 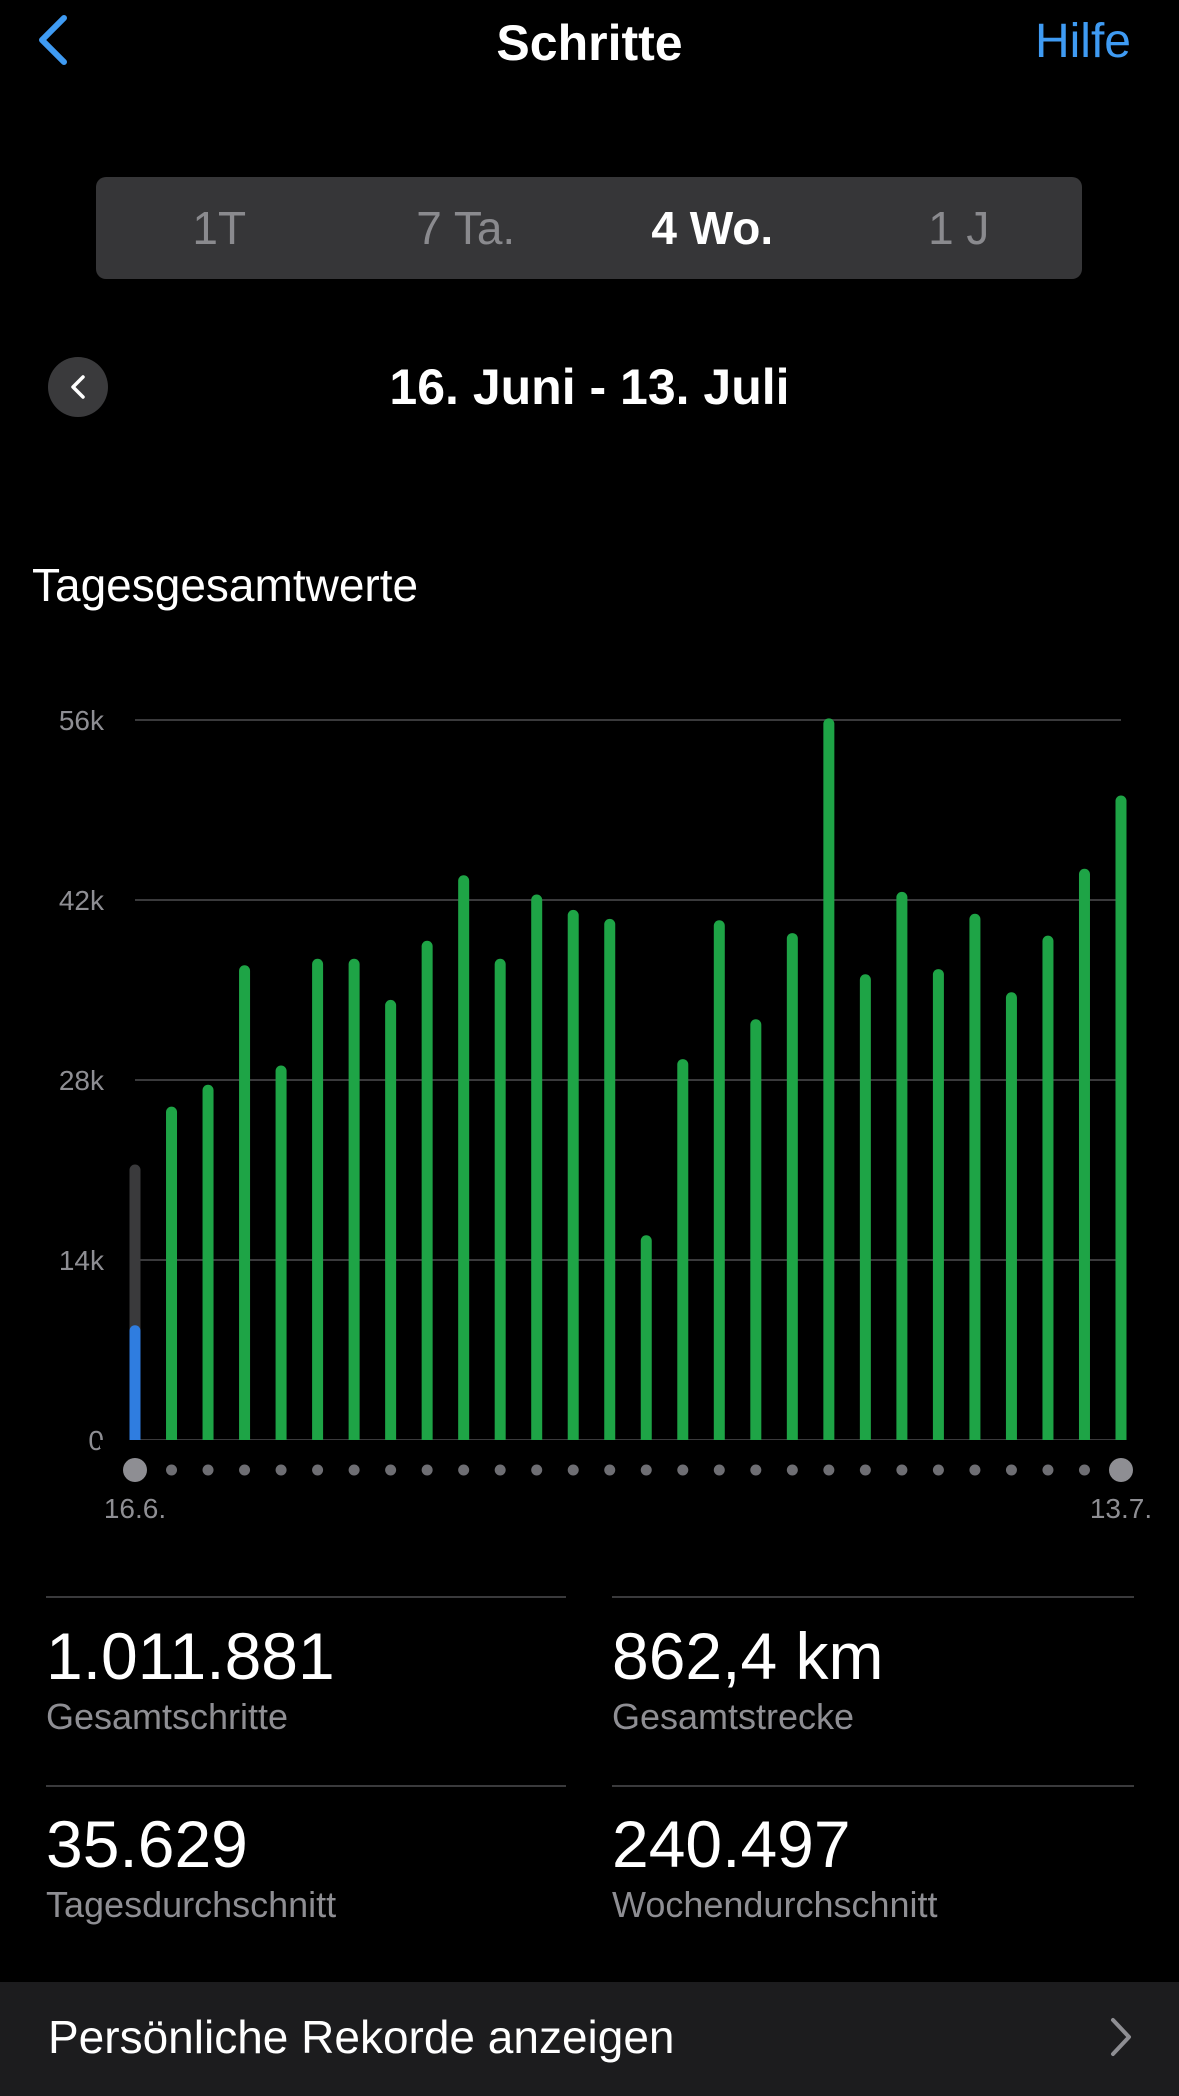 I want to click on segment-4-weeks: 4 Wo., so click(x=712, y=228).